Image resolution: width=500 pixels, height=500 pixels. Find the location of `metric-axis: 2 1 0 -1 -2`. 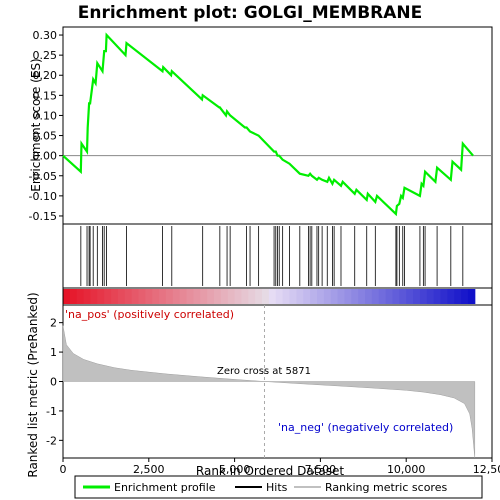

metric-axis: 2 1 0 -1 -2 is located at coordinates (54, 382).